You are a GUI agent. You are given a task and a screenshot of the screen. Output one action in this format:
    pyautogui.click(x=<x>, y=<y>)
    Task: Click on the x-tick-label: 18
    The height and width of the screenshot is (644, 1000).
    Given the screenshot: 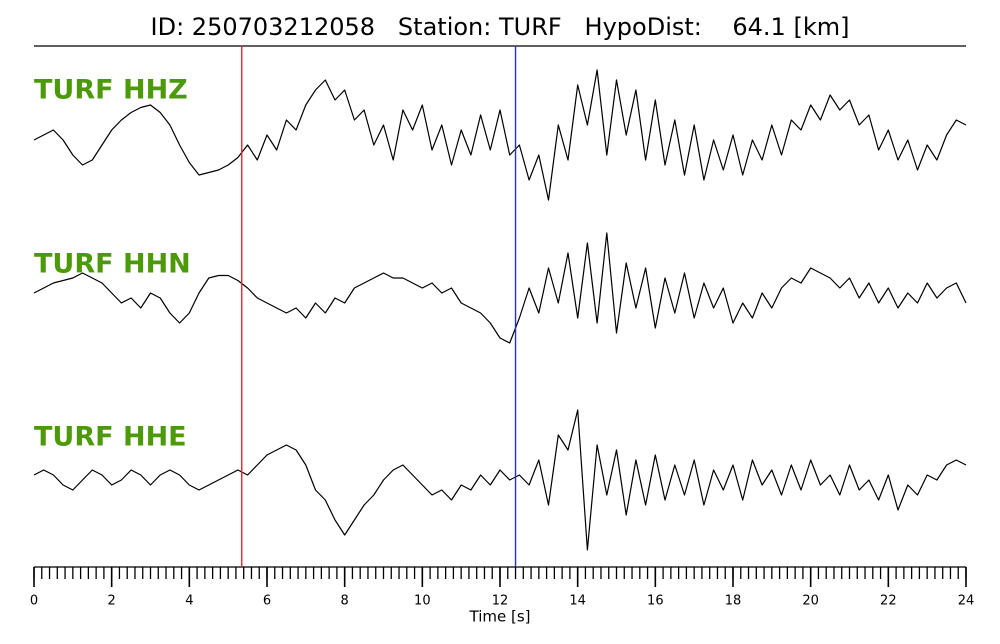 What is the action you would take?
    pyautogui.click(x=733, y=601)
    